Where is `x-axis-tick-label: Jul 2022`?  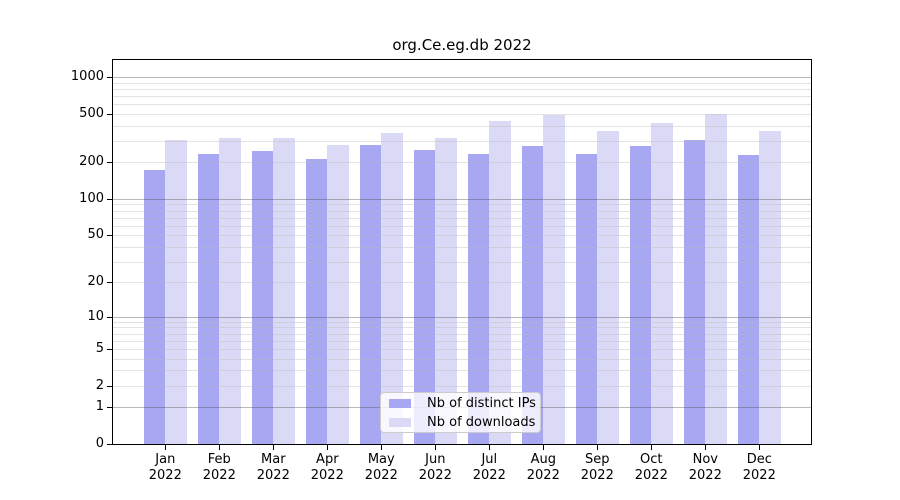
x-axis-tick-label: Jul 2022 is located at coordinates (489, 467).